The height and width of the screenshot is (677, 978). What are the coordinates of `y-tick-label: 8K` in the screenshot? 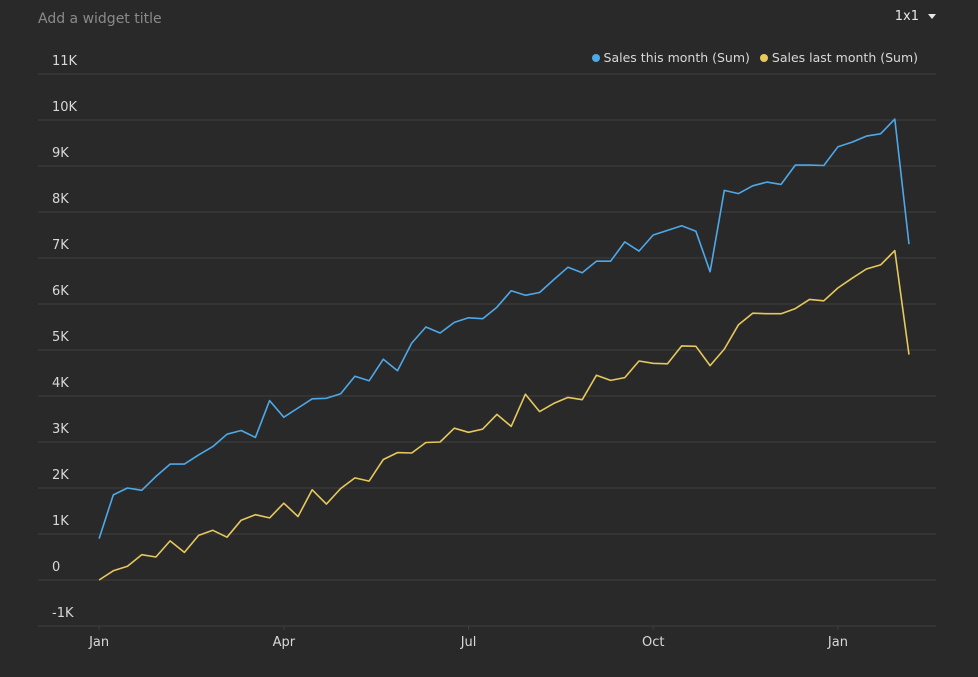 It's located at (60, 199).